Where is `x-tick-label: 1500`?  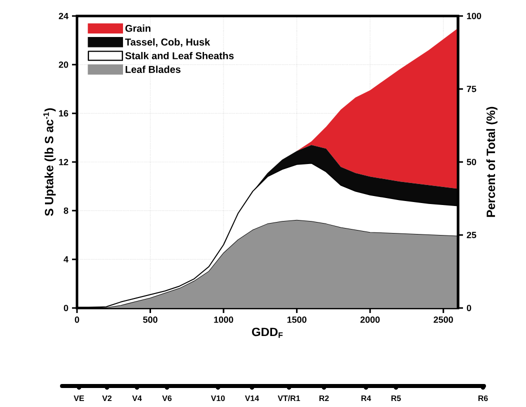
x-tick-label: 1500 is located at coordinates (296, 319).